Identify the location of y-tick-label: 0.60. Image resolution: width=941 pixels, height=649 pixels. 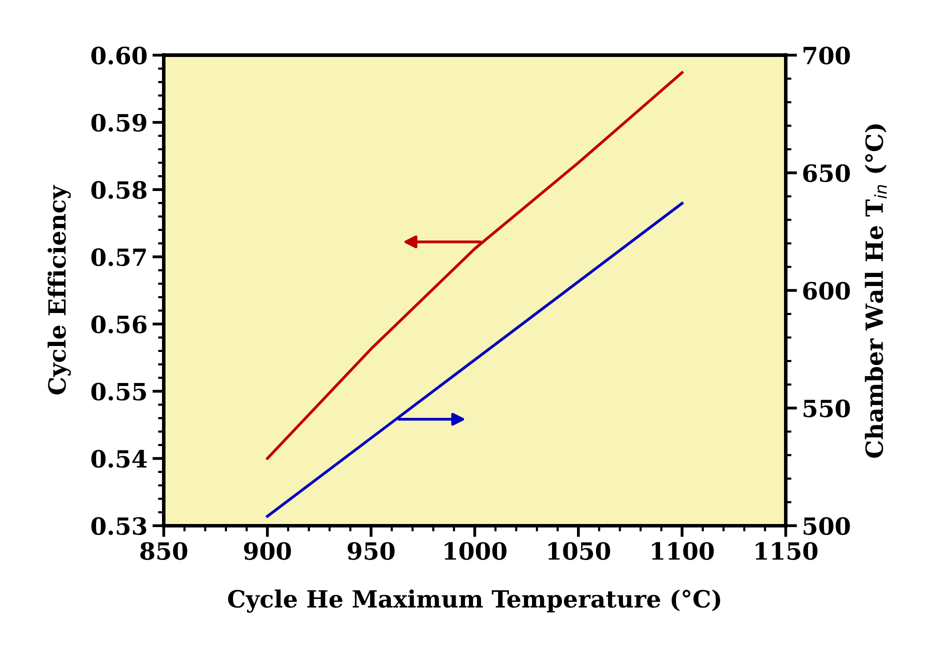
(119, 55).